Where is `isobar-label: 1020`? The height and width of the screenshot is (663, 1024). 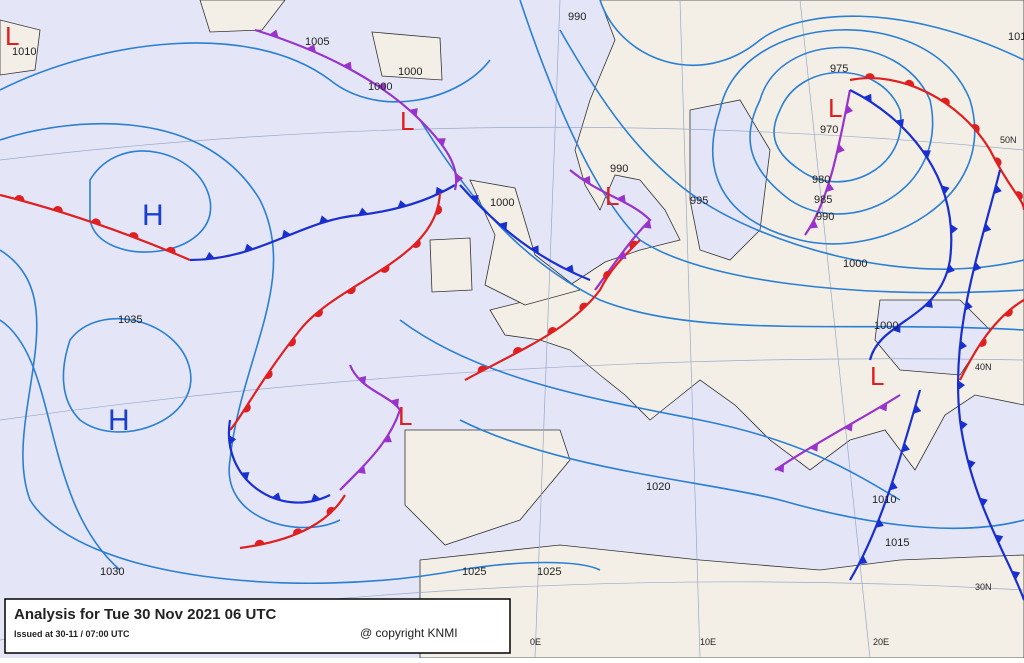 isobar-label: 1020 is located at coordinates (658, 487).